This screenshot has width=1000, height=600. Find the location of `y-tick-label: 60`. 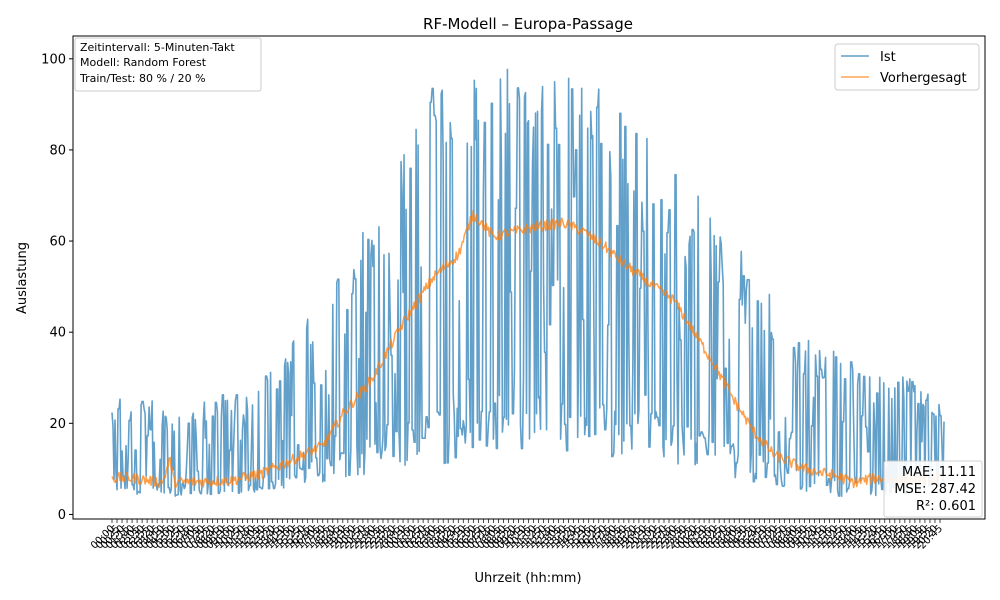

y-tick-label: 60 is located at coordinates (57, 242).